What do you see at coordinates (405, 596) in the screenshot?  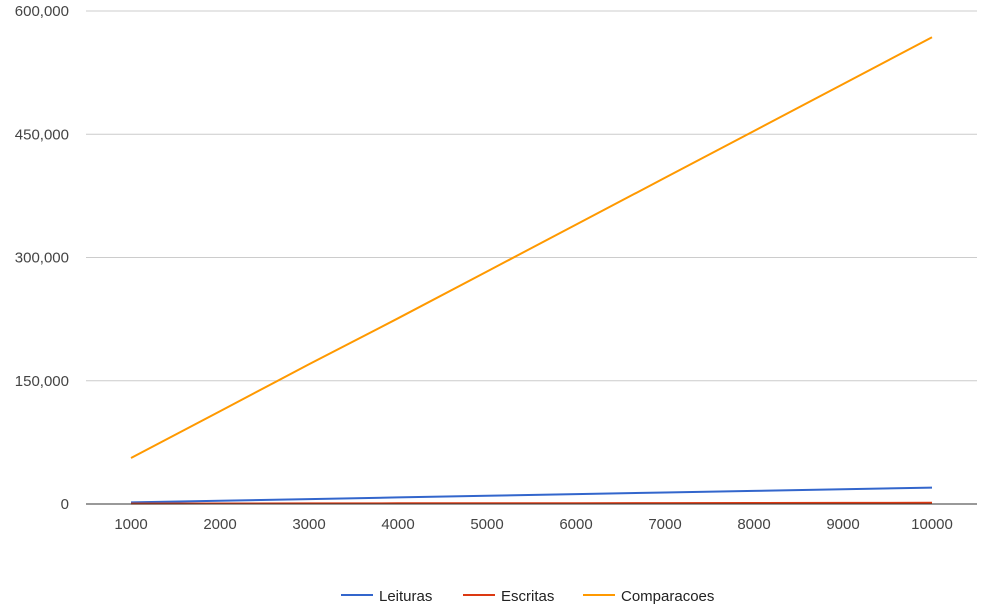 I see `legend-label: Leituras` at bounding box center [405, 596].